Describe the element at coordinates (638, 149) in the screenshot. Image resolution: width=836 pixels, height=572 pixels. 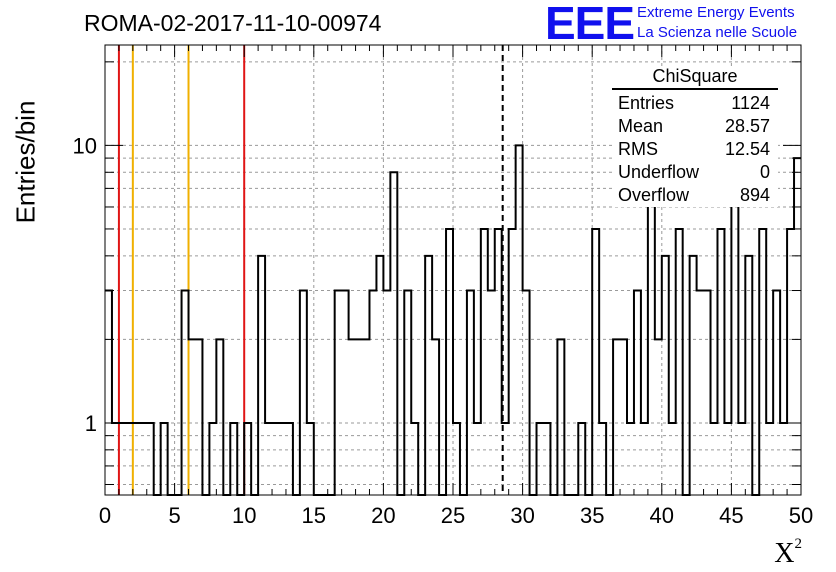
I see `stats-row-label: RMS` at that location.